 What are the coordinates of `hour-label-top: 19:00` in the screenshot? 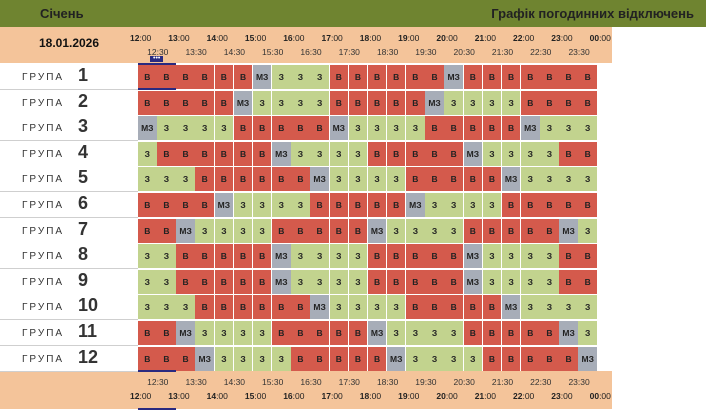 It's located at (408, 38).